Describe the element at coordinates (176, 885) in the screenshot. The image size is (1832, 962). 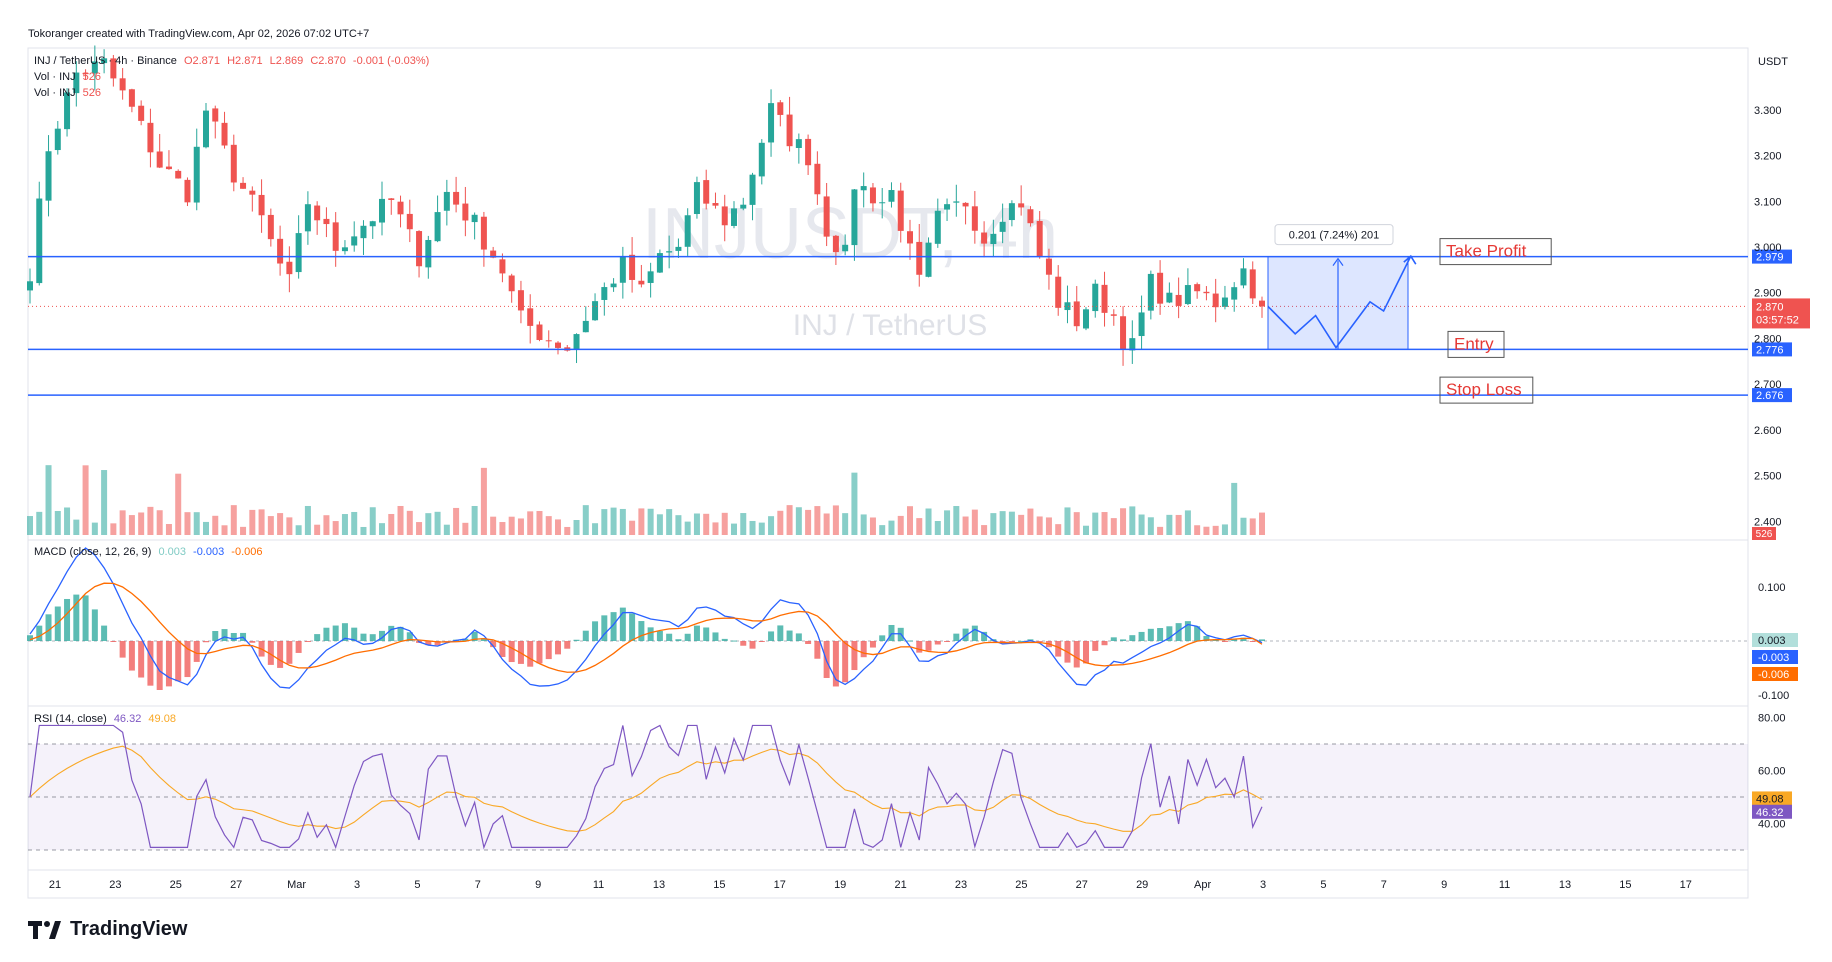
I see `time-tick-label: 25` at that location.